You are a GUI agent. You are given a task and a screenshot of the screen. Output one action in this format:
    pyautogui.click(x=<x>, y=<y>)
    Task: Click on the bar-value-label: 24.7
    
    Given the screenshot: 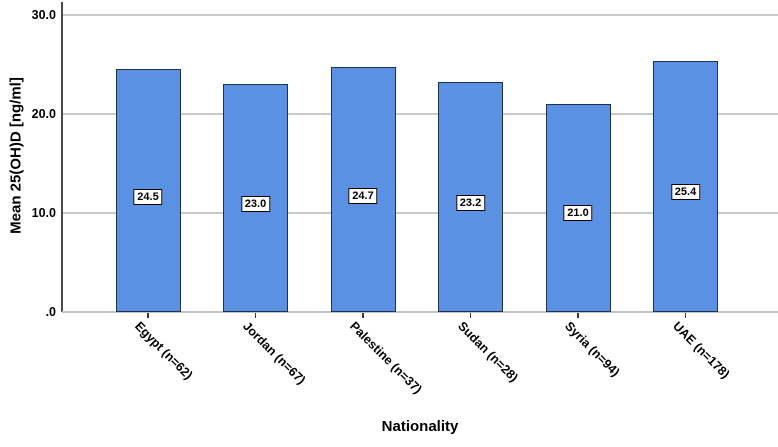 What is the action you would take?
    pyautogui.click(x=363, y=195)
    